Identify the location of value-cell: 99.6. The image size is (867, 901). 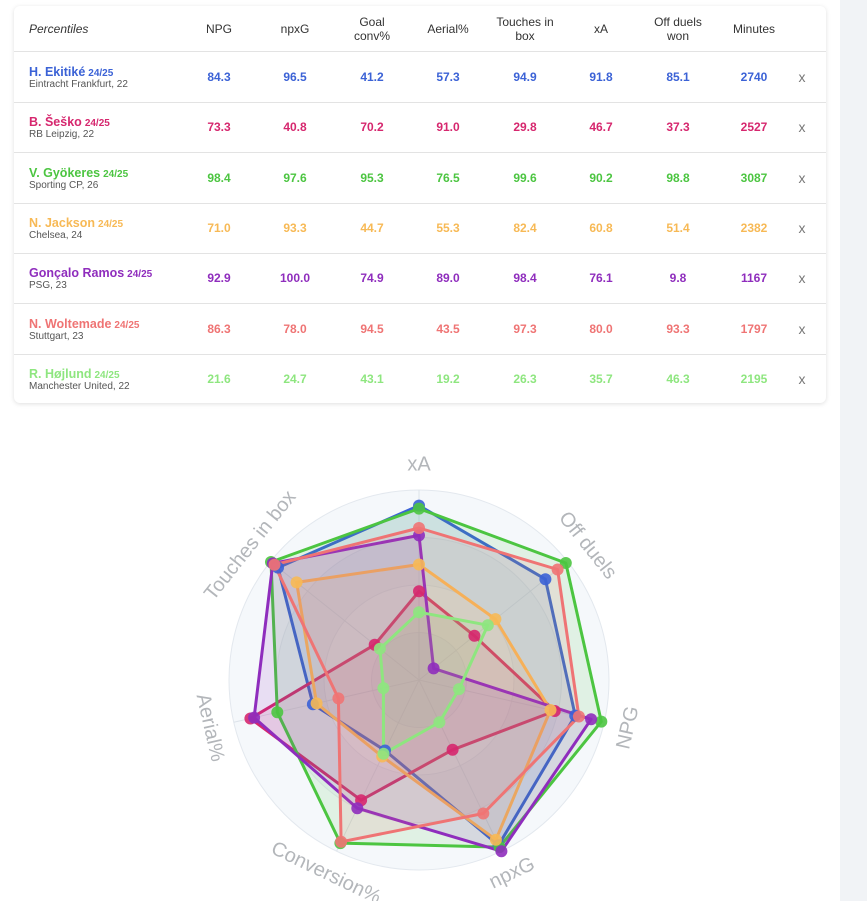
(525, 177).